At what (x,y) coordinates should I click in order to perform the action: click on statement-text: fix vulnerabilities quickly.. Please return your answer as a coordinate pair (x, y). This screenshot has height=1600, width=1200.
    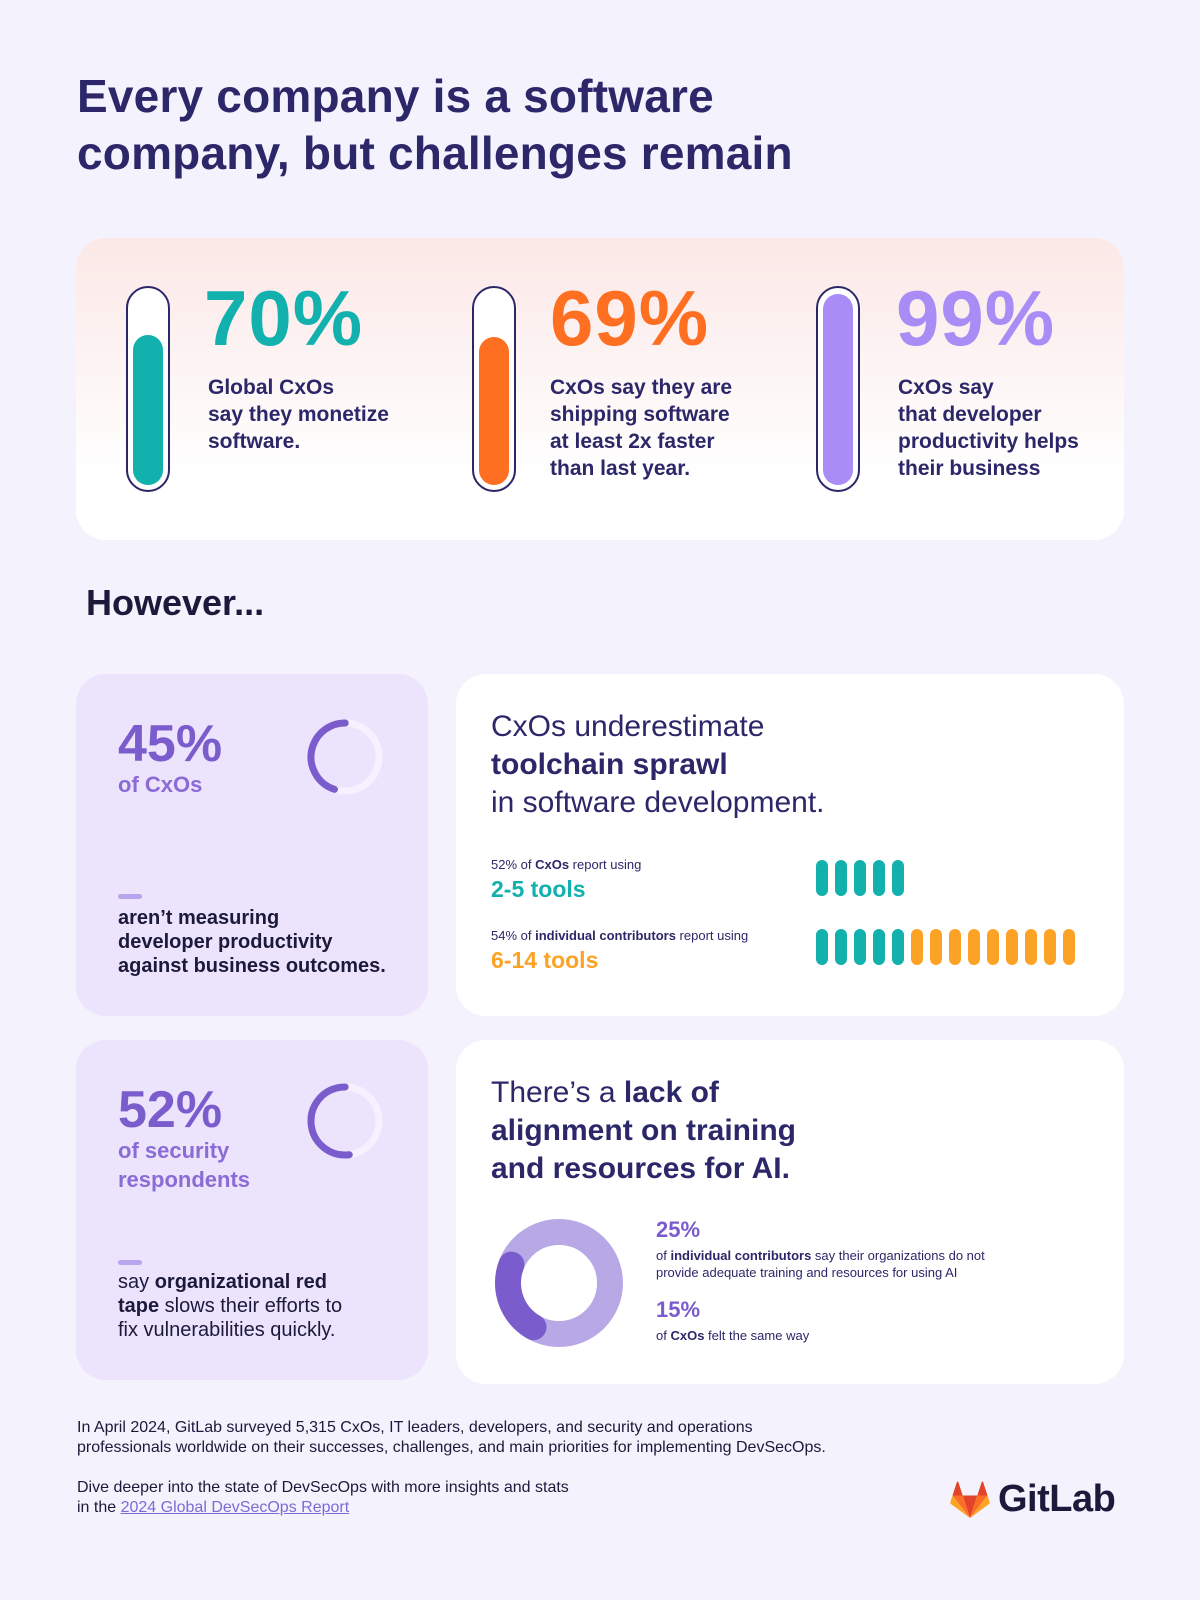
    Looking at the image, I should click on (227, 1330).